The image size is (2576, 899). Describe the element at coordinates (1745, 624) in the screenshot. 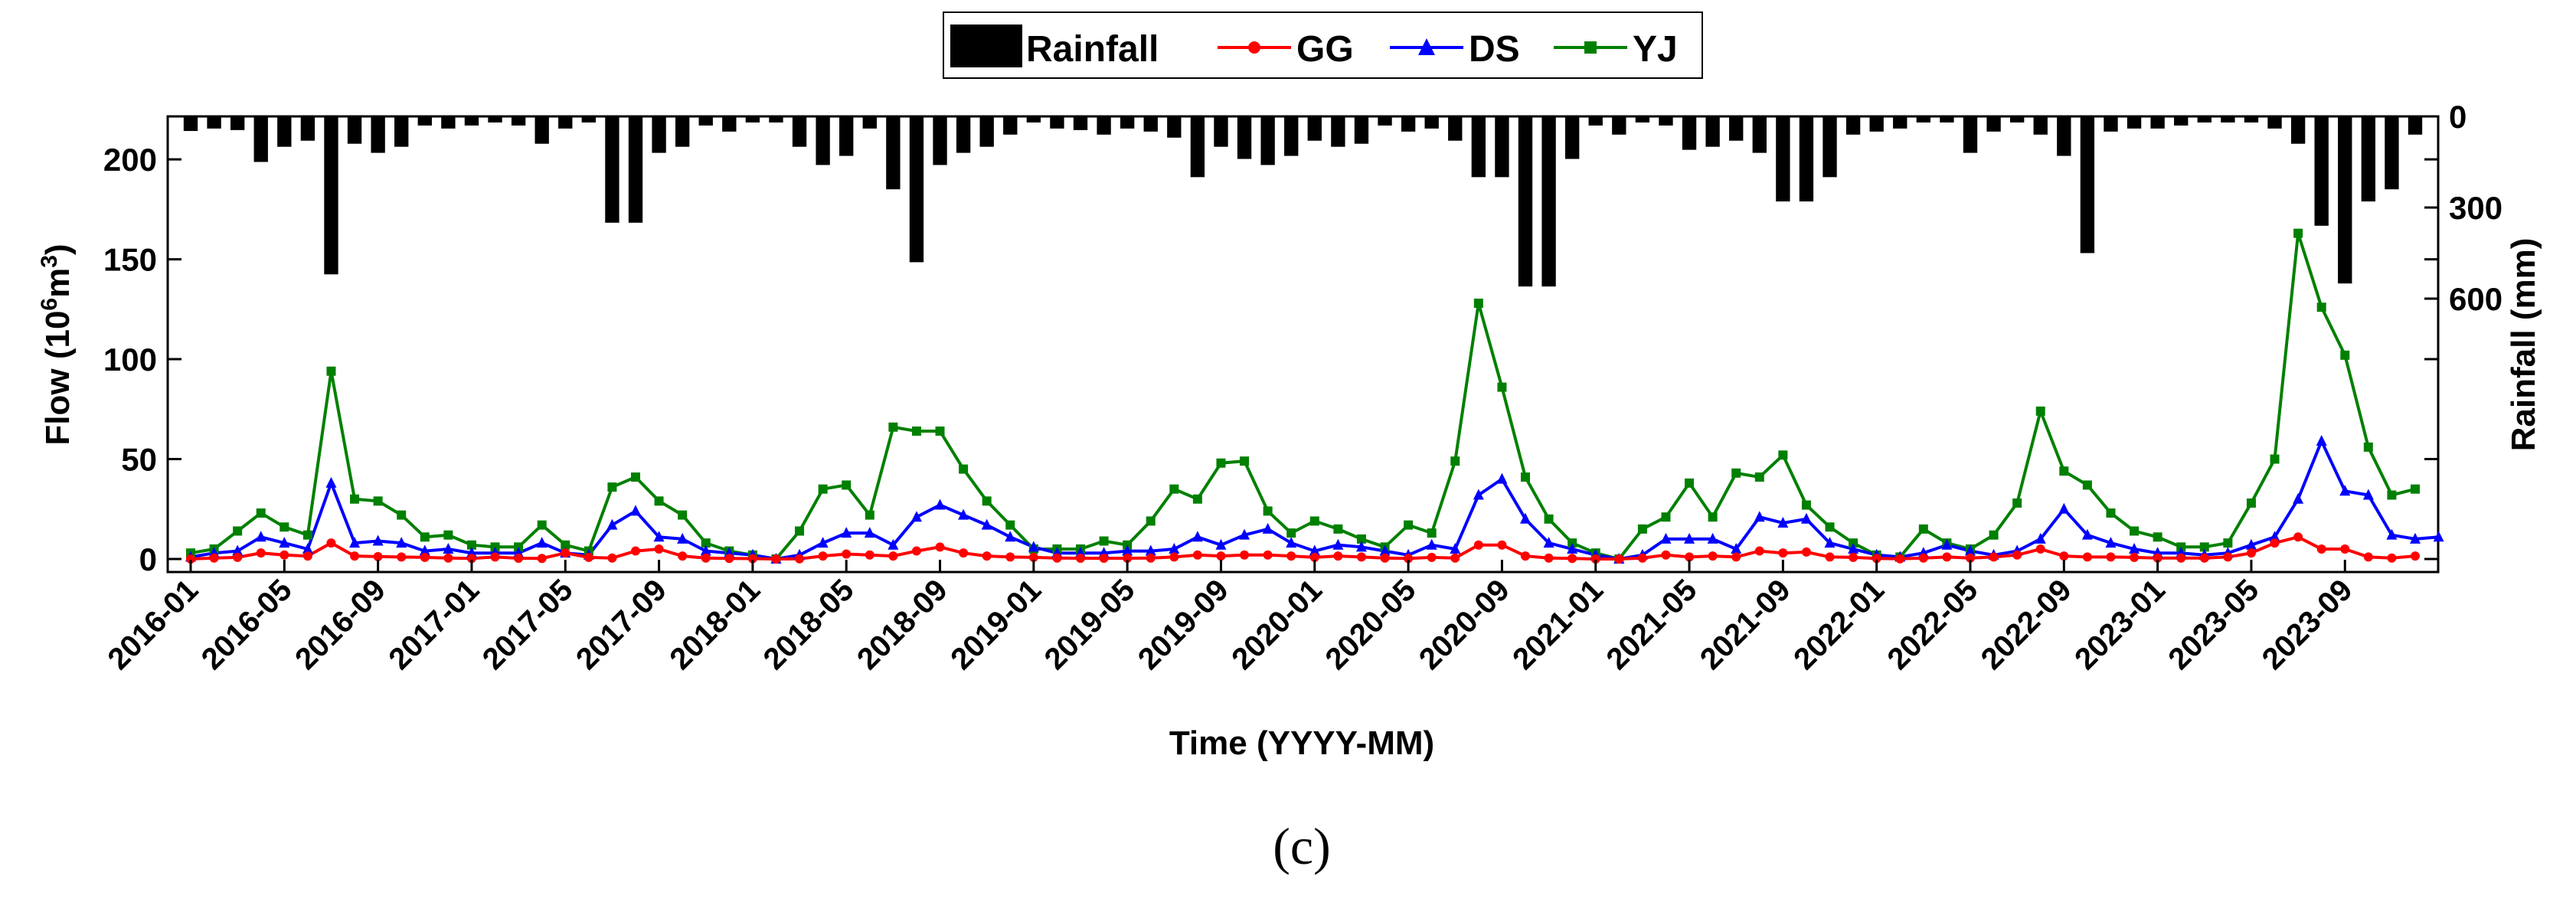

I see `x-tick-label: 2021-09` at that location.